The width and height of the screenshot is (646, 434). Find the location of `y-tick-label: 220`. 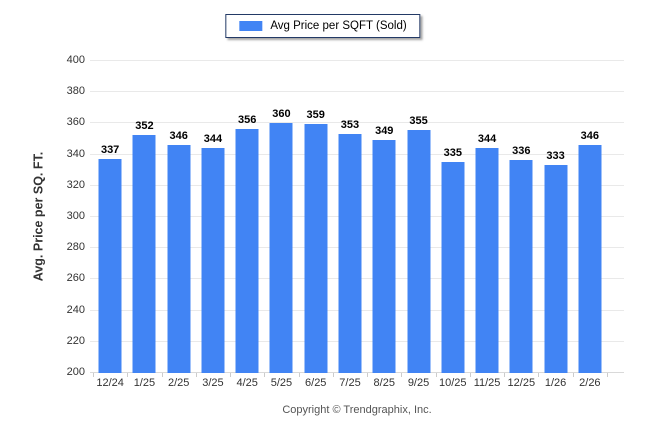

y-tick-label: 220 is located at coordinates (75, 340).